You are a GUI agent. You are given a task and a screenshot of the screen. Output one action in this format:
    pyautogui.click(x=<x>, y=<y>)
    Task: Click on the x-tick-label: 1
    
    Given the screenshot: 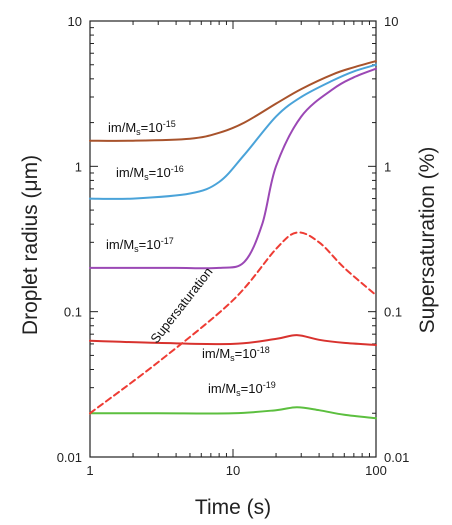 What is the action you would take?
    pyautogui.click(x=89, y=470)
    